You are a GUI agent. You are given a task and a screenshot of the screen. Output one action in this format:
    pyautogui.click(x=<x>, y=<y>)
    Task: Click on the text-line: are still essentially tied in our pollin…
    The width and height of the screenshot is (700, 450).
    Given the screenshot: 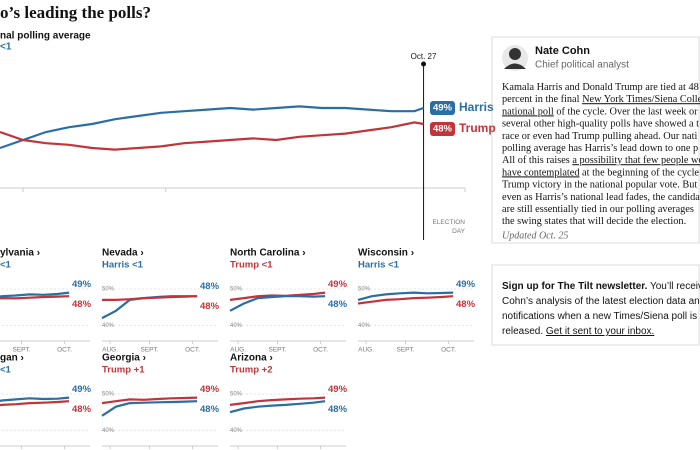 What is the action you would take?
    pyautogui.click(x=598, y=209)
    